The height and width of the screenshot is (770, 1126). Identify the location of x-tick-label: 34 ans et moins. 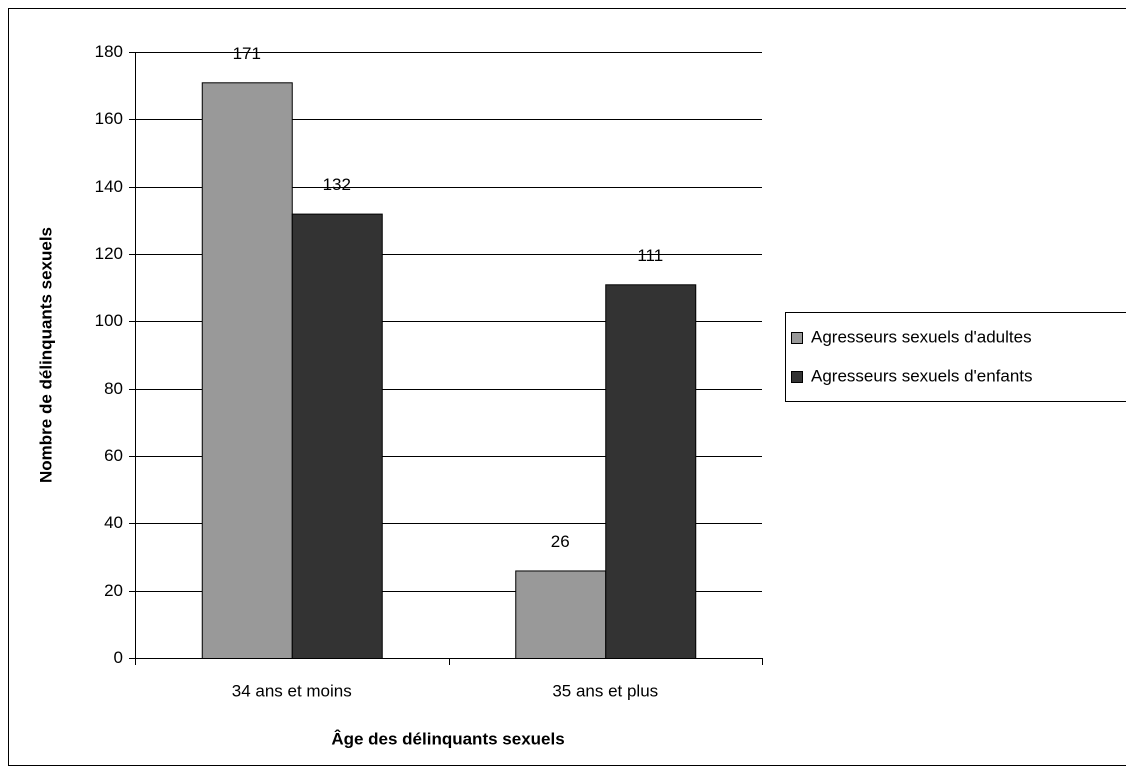
(292, 690).